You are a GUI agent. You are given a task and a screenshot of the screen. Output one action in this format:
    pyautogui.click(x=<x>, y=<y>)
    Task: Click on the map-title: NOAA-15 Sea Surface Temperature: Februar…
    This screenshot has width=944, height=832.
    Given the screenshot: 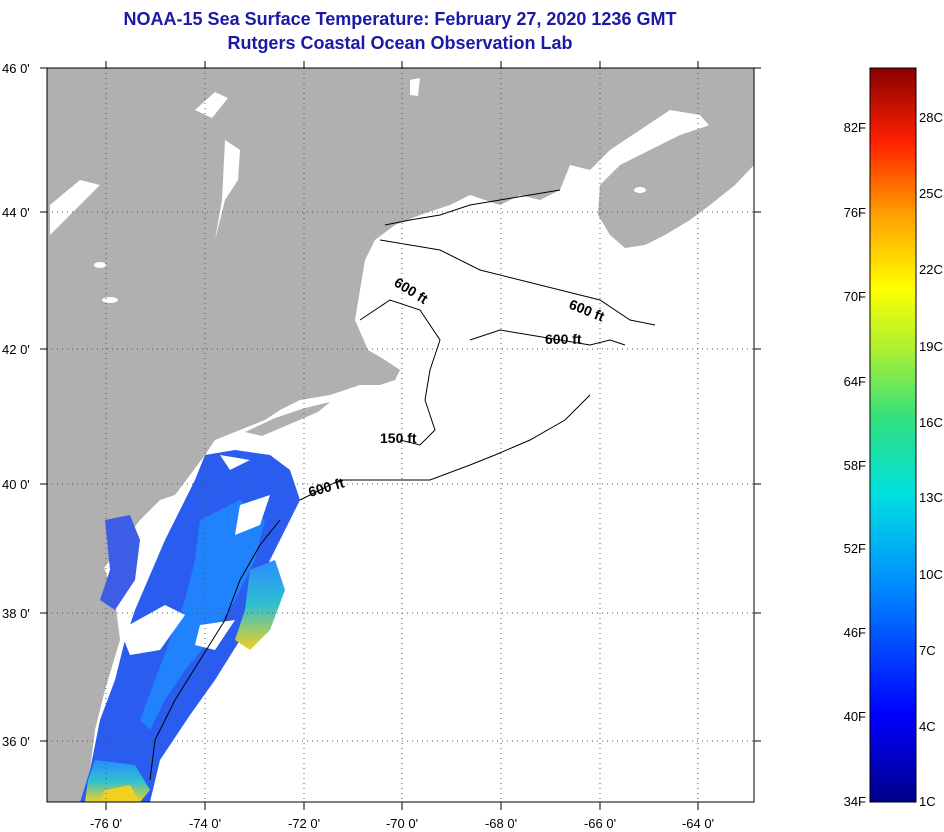 What is the action you would take?
    pyautogui.click(x=400, y=19)
    